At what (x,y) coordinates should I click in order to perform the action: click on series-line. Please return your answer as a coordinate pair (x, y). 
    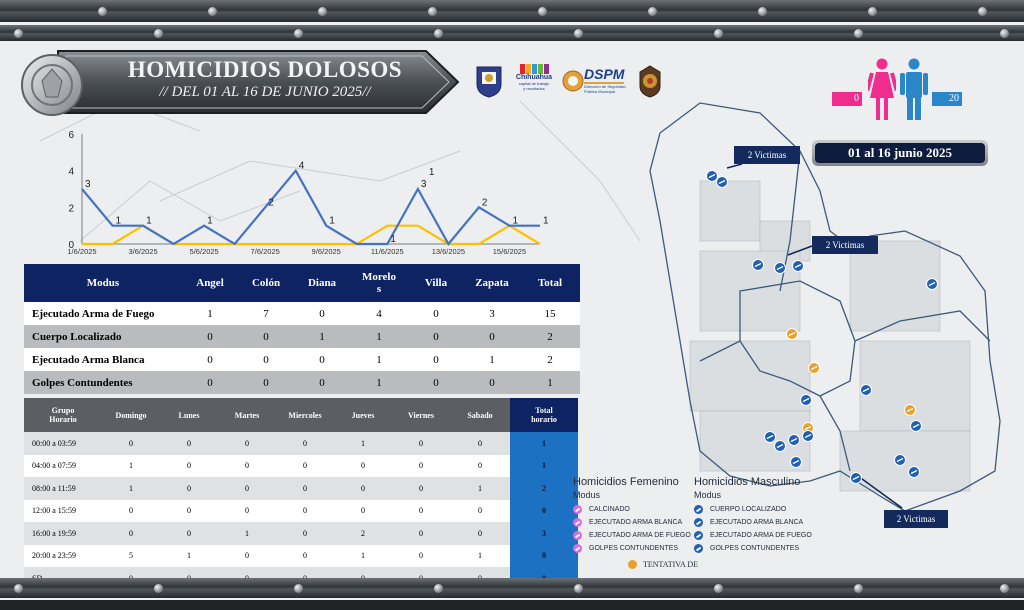
    Looking at the image, I should click on (310, 207).